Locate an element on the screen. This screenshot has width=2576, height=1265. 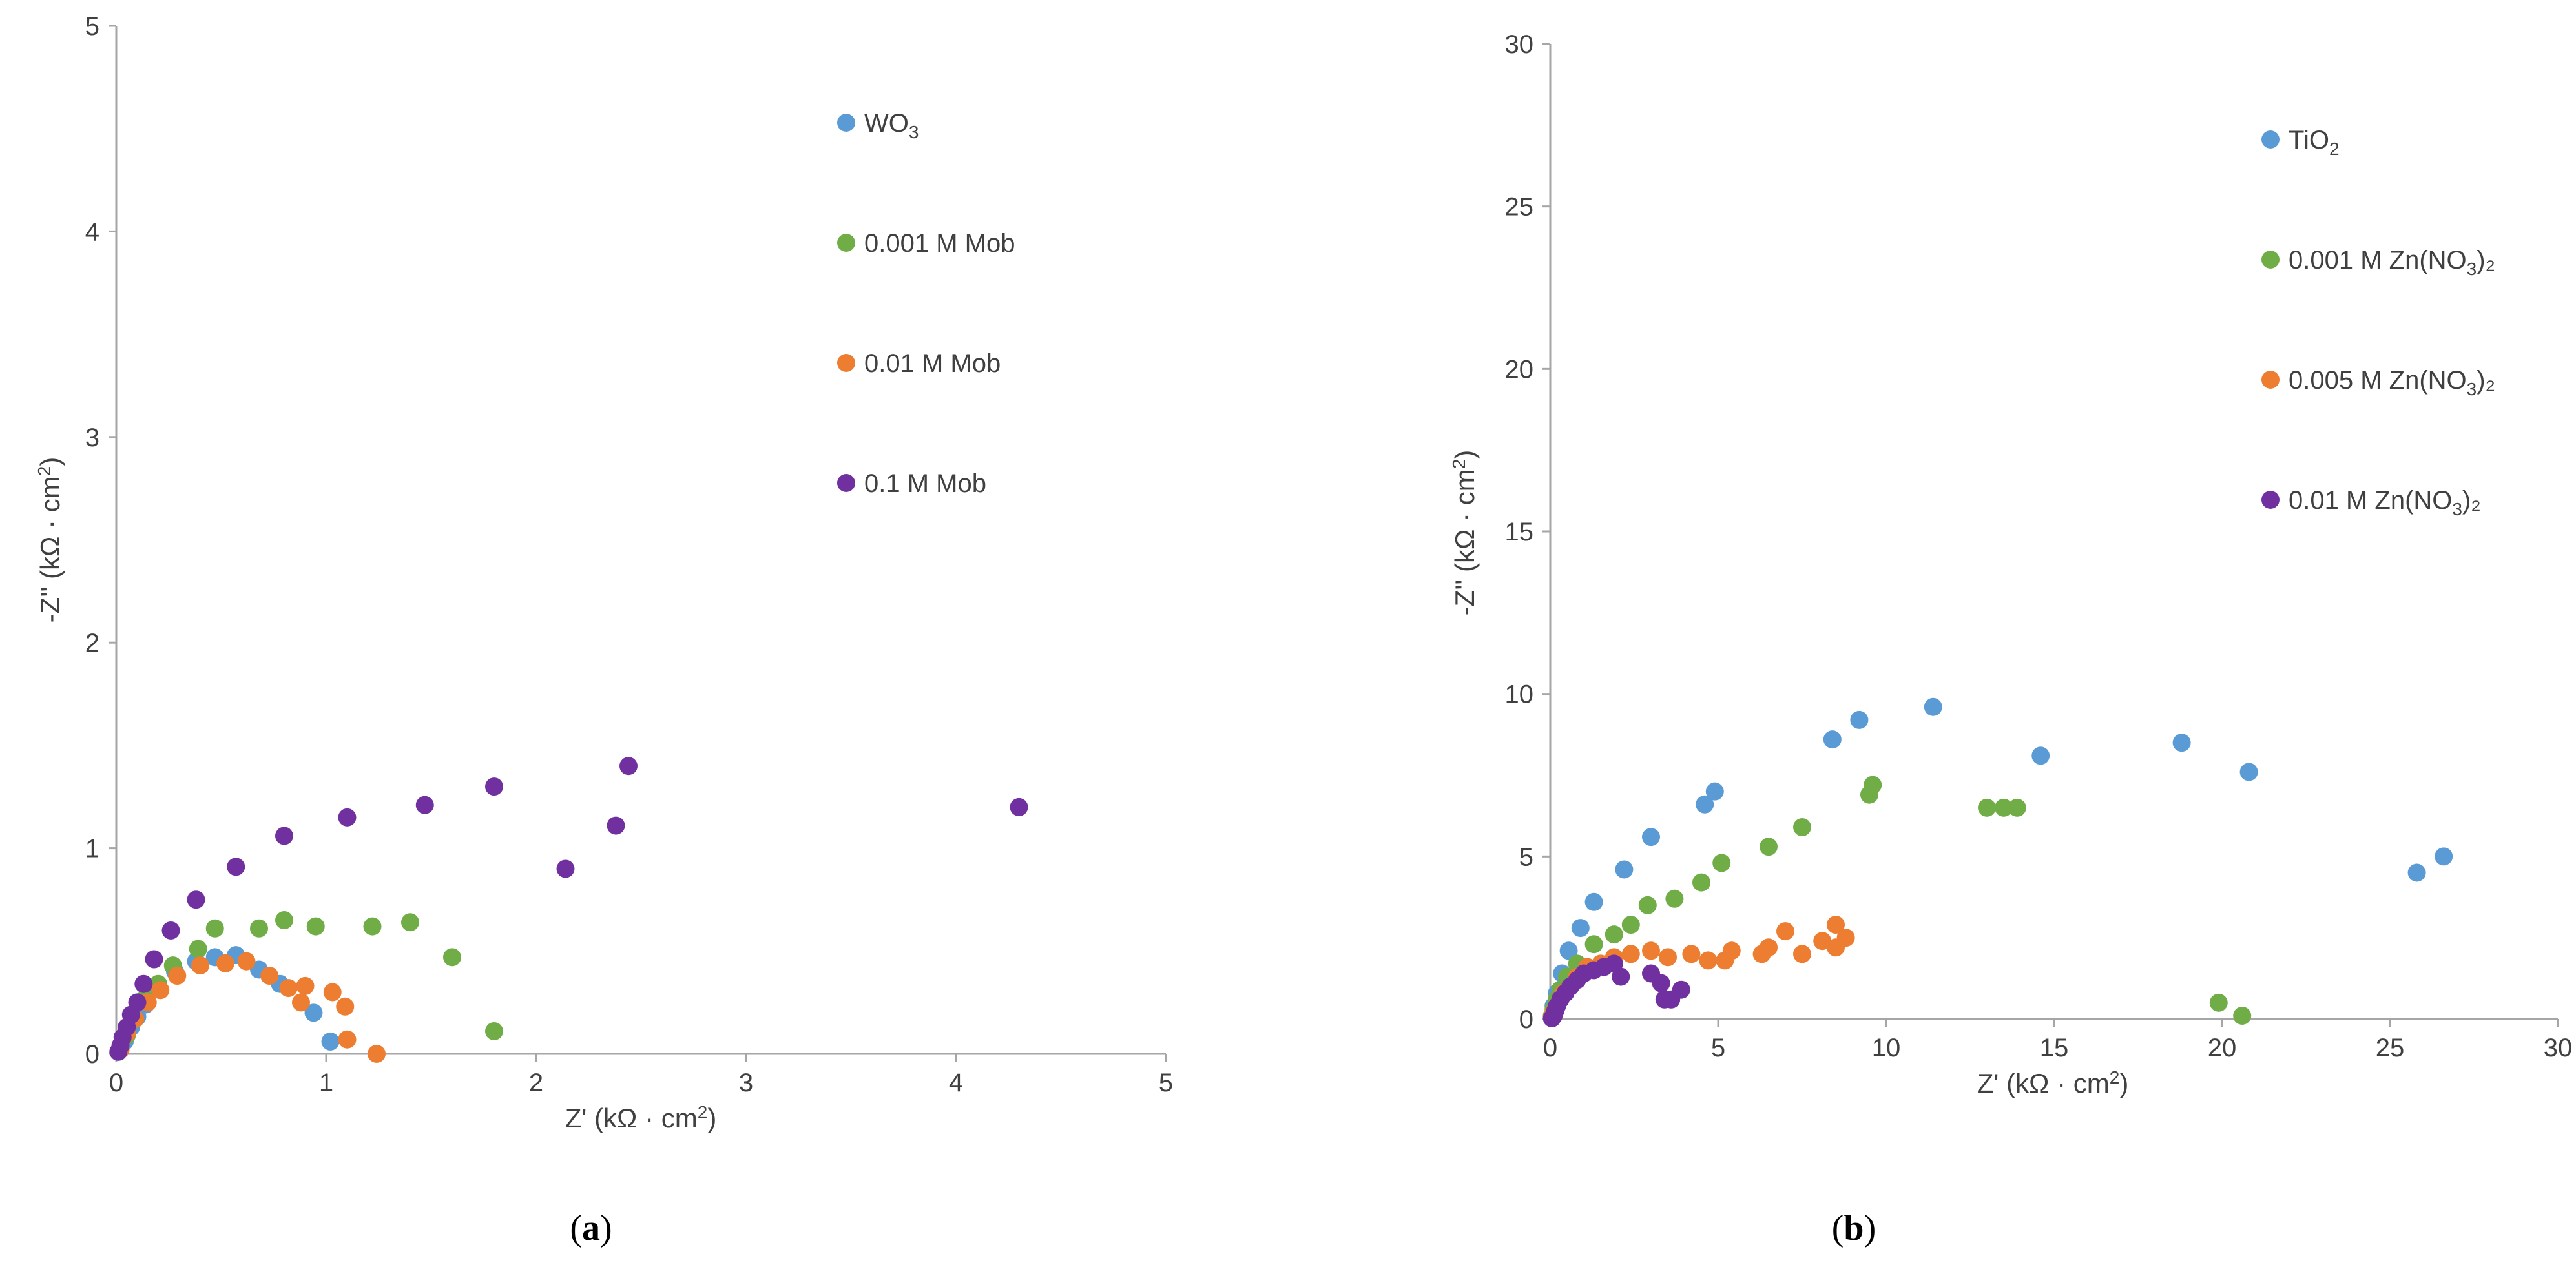
chart-b-x-axis-title: Z' (kΩ · cm2) is located at coordinates (2053, 1082).